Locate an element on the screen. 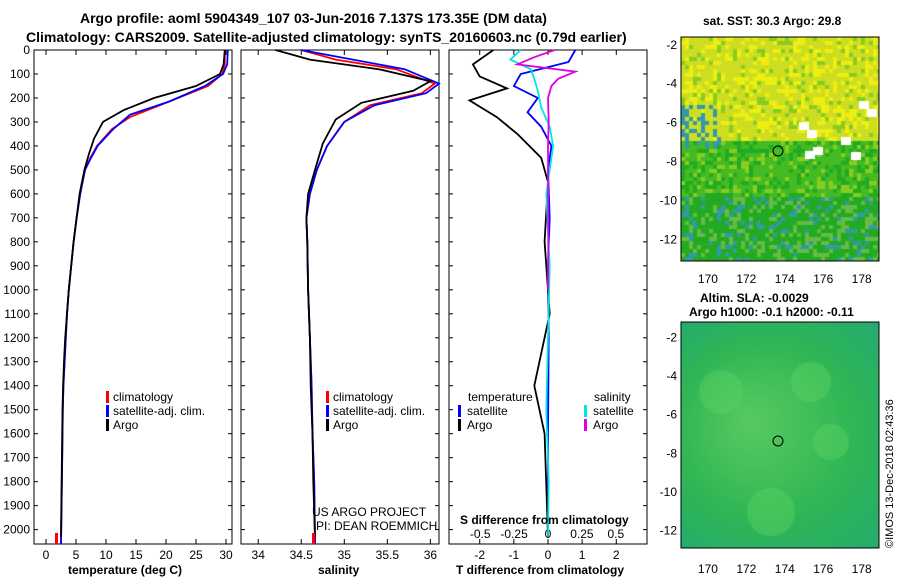 Image resolution: width=900 pixels, height=580 pixels. legend-t-argo-label: Argo is located at coordinates (480, 425).